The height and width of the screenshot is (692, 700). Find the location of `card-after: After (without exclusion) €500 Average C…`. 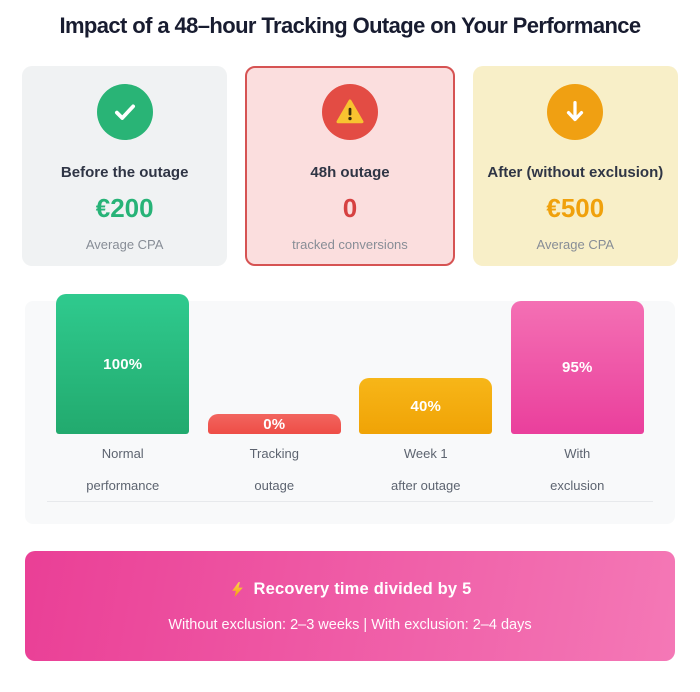

card-after: After (without exclusion) €500 Average C… is located at coordinates (575, 166).